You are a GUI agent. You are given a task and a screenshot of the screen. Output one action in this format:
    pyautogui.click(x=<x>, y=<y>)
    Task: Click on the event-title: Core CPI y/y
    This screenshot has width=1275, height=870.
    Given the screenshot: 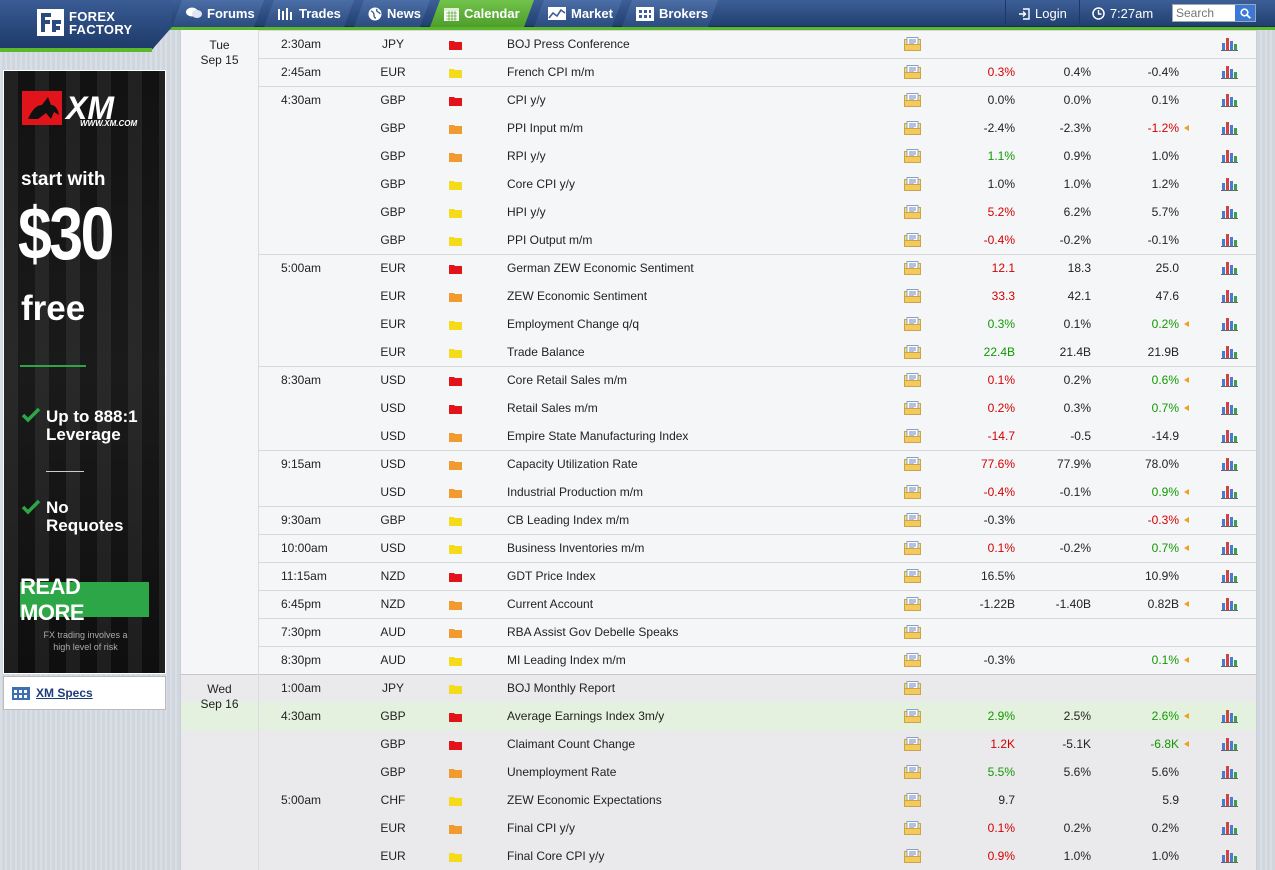 What is the action you would take?
    pyautogui.click(x=541, y=184)
    